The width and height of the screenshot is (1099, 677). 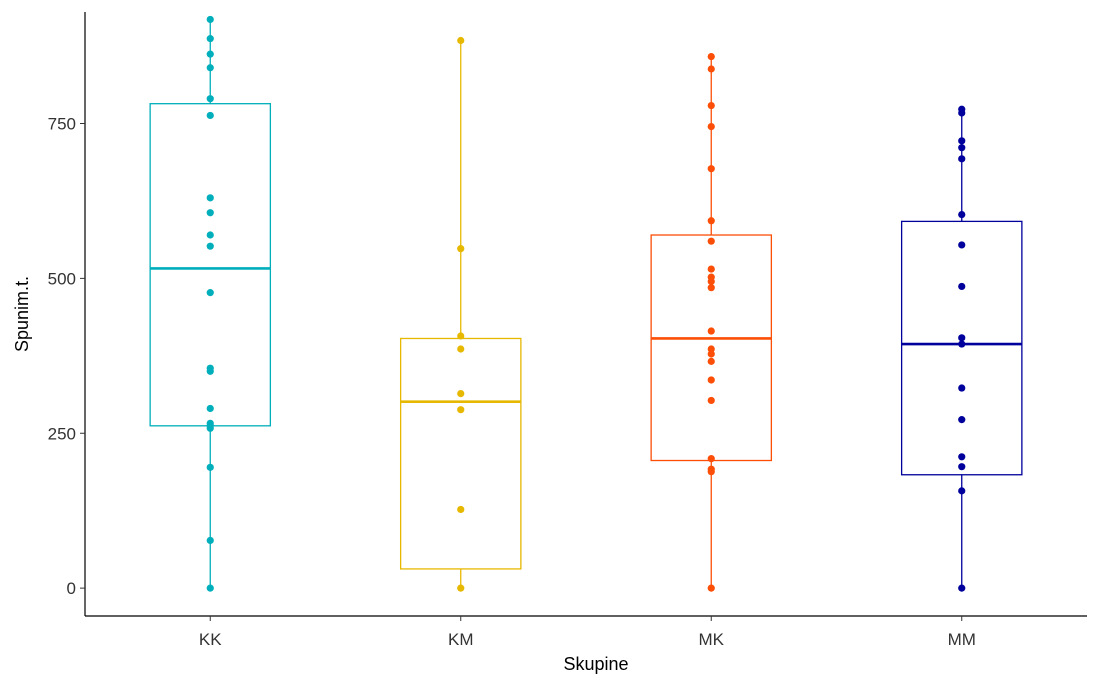 I want to click on y-tick-label: 250, so click(x=62, y=433).